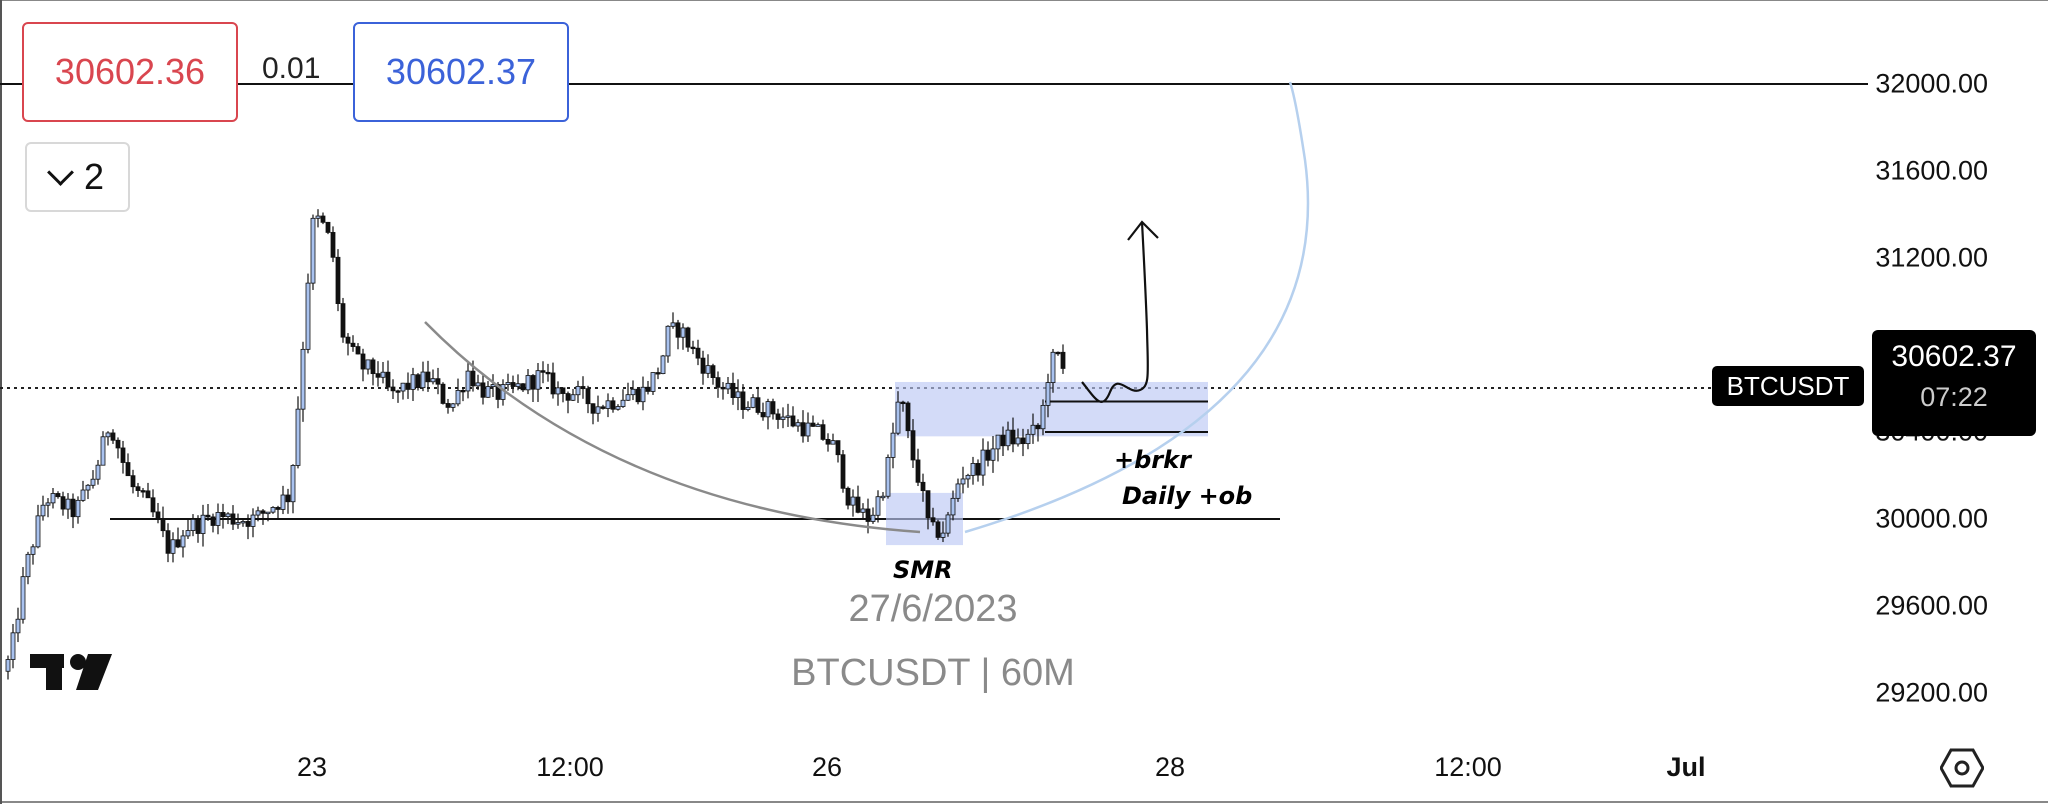 The width and height of the screenshot is (2048, 804). What do you see at coordinates (461, 72) in the screenshot?
I see `buy-price-button: 30602.37` at bounding box center [461, 72].